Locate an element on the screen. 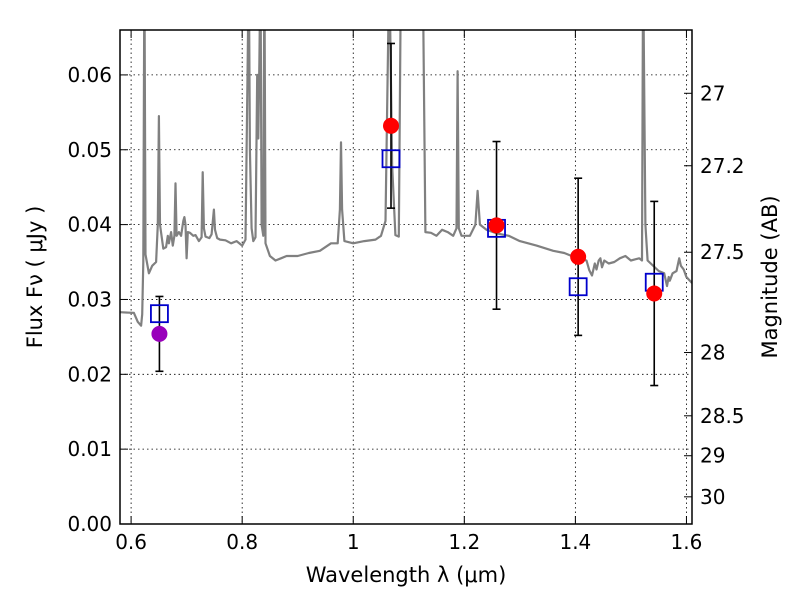  y-tick-label: 0.06 is located at coordinates (89, 75).